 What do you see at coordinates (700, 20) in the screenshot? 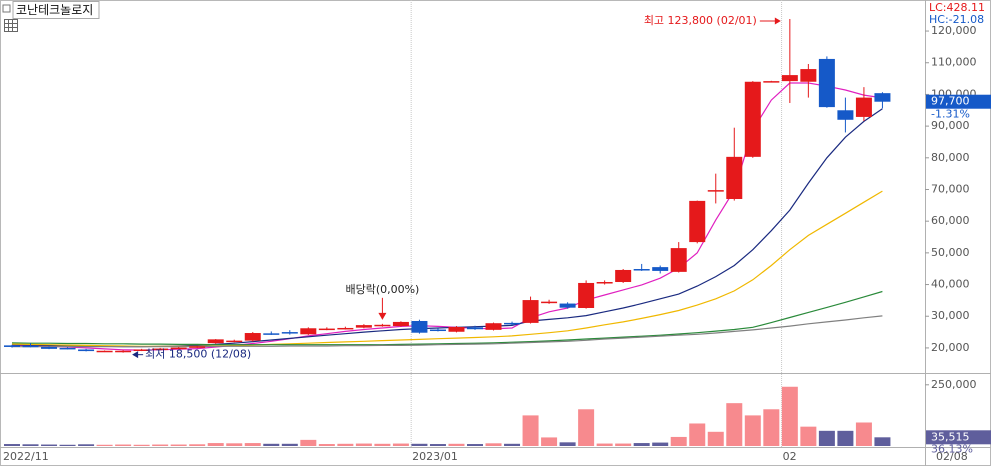
I see `high-annotation: 최고 123,800 (02/01)` at bounding box center [700, 20].